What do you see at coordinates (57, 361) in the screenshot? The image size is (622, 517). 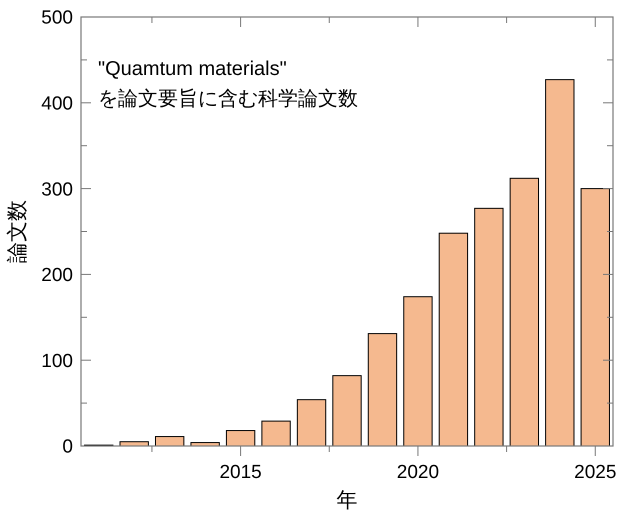 I see `y-tick-label: 100` at bounding box center [57, 361].